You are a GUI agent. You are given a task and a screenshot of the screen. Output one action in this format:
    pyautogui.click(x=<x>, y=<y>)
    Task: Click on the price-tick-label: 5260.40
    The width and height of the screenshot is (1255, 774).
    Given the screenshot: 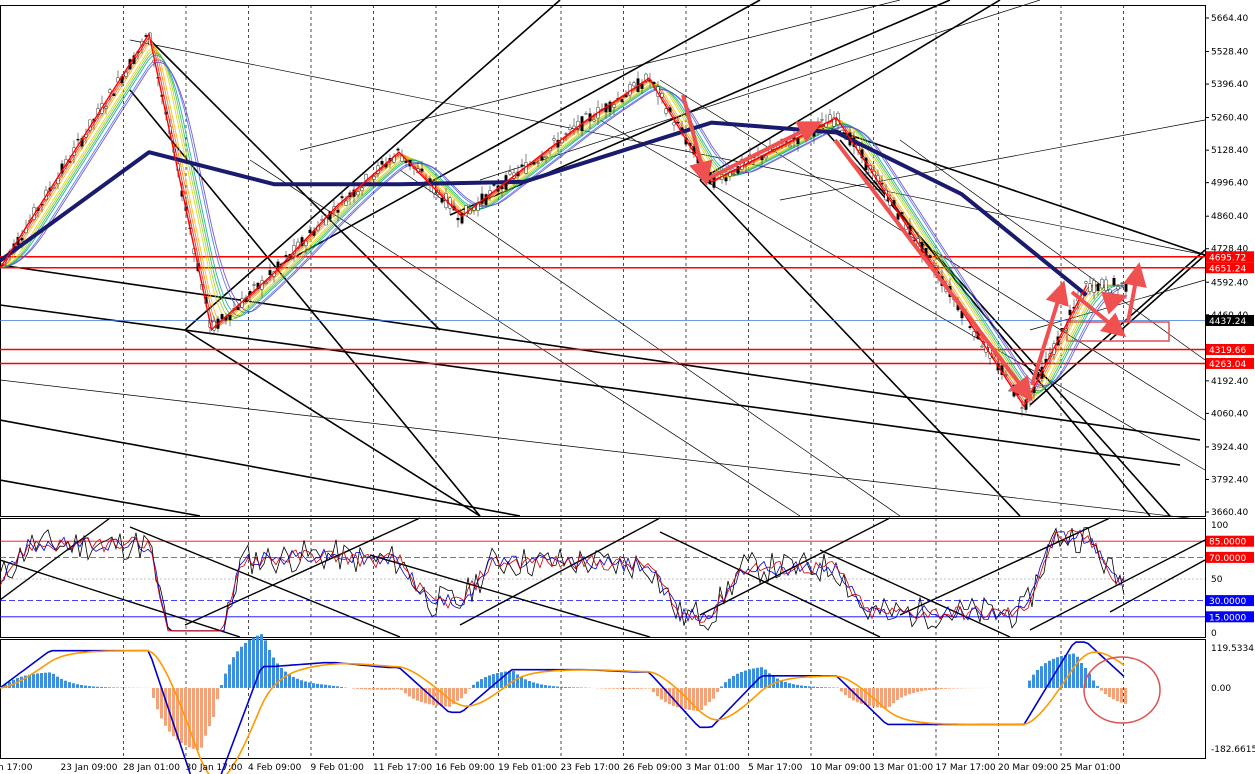 What is the action you would take?
    pyautogui.click(x=1229, y=119)
    